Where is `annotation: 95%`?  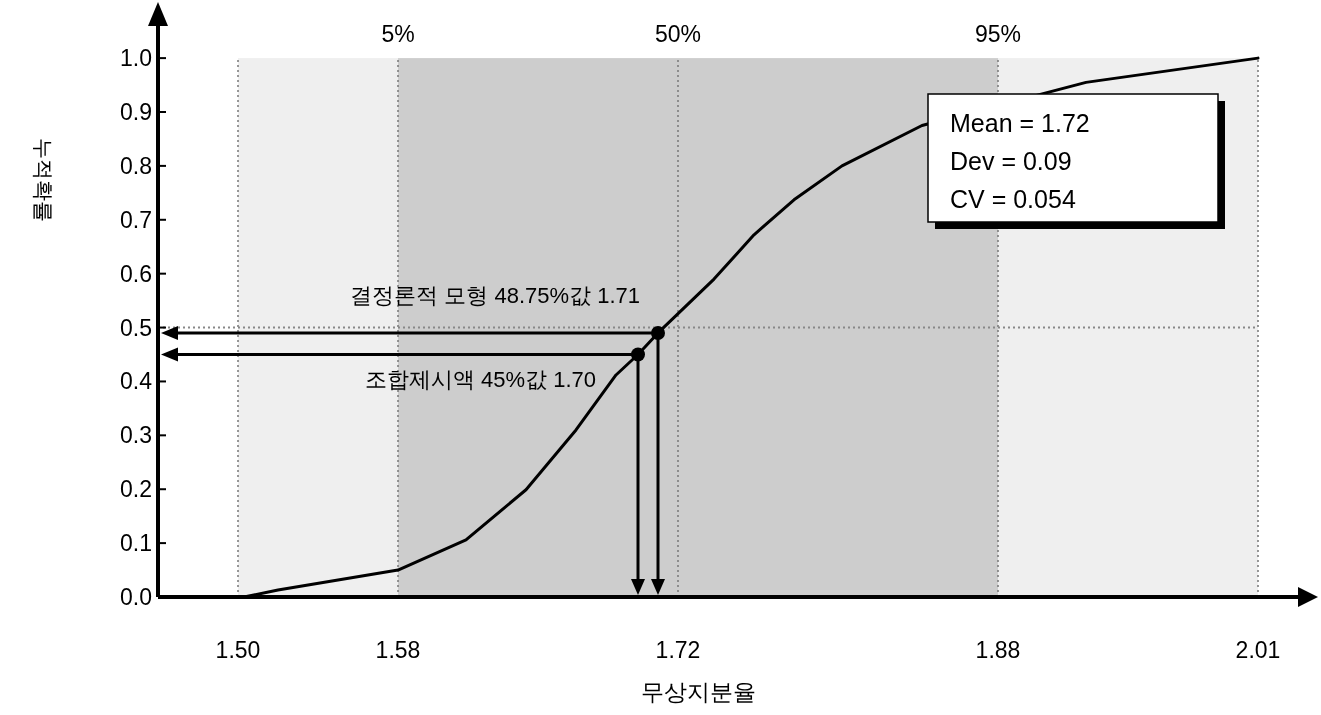
annotation: 95% is located at coordinates (998, 34).